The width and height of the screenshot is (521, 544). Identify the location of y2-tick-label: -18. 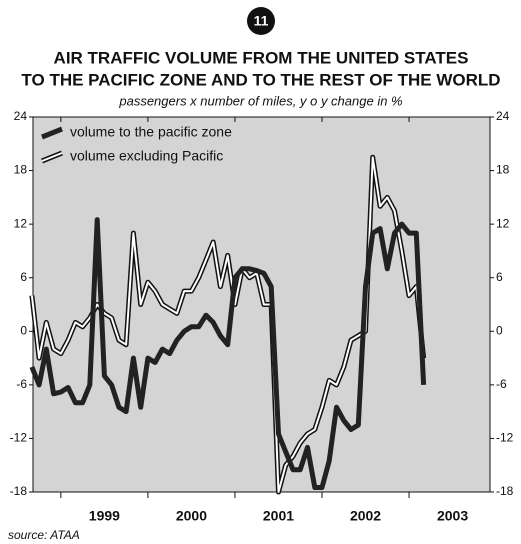
(505, 491).